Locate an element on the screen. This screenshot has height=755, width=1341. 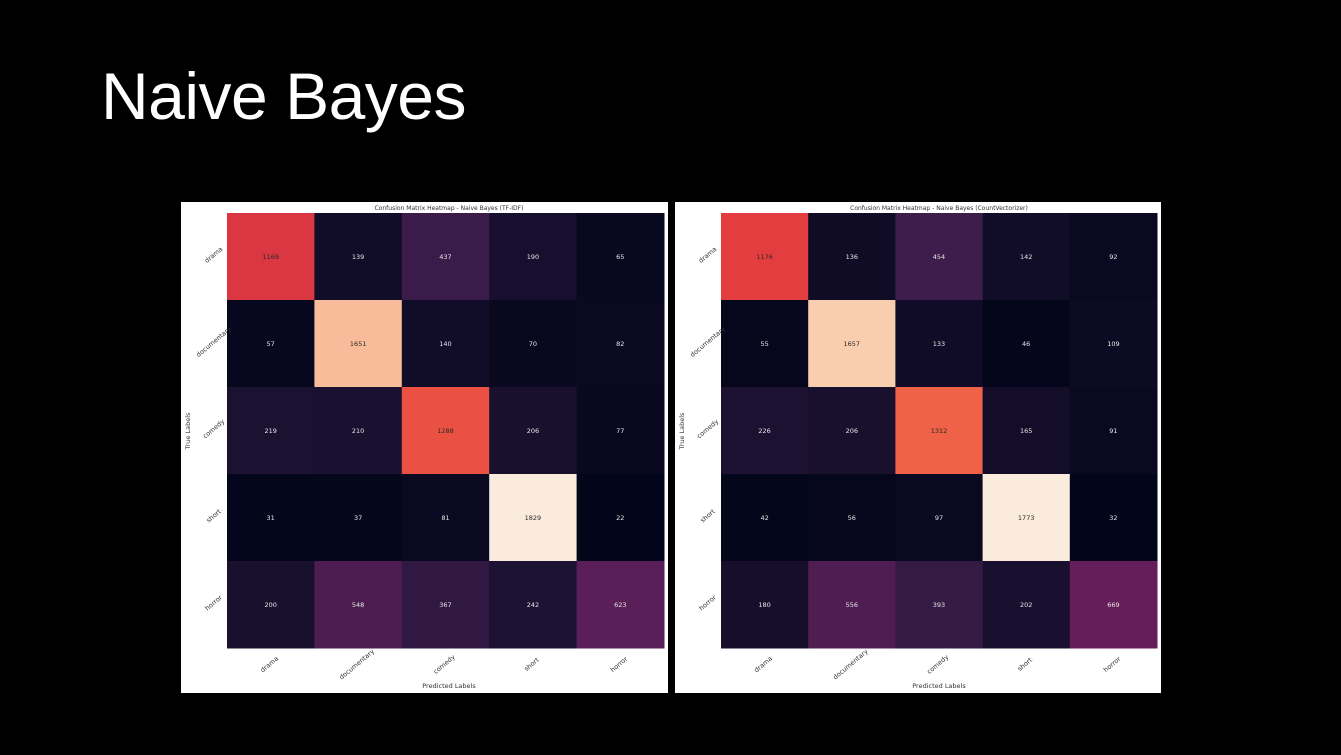
heatmap-cell: 242 is located at coordinates (533, 605).